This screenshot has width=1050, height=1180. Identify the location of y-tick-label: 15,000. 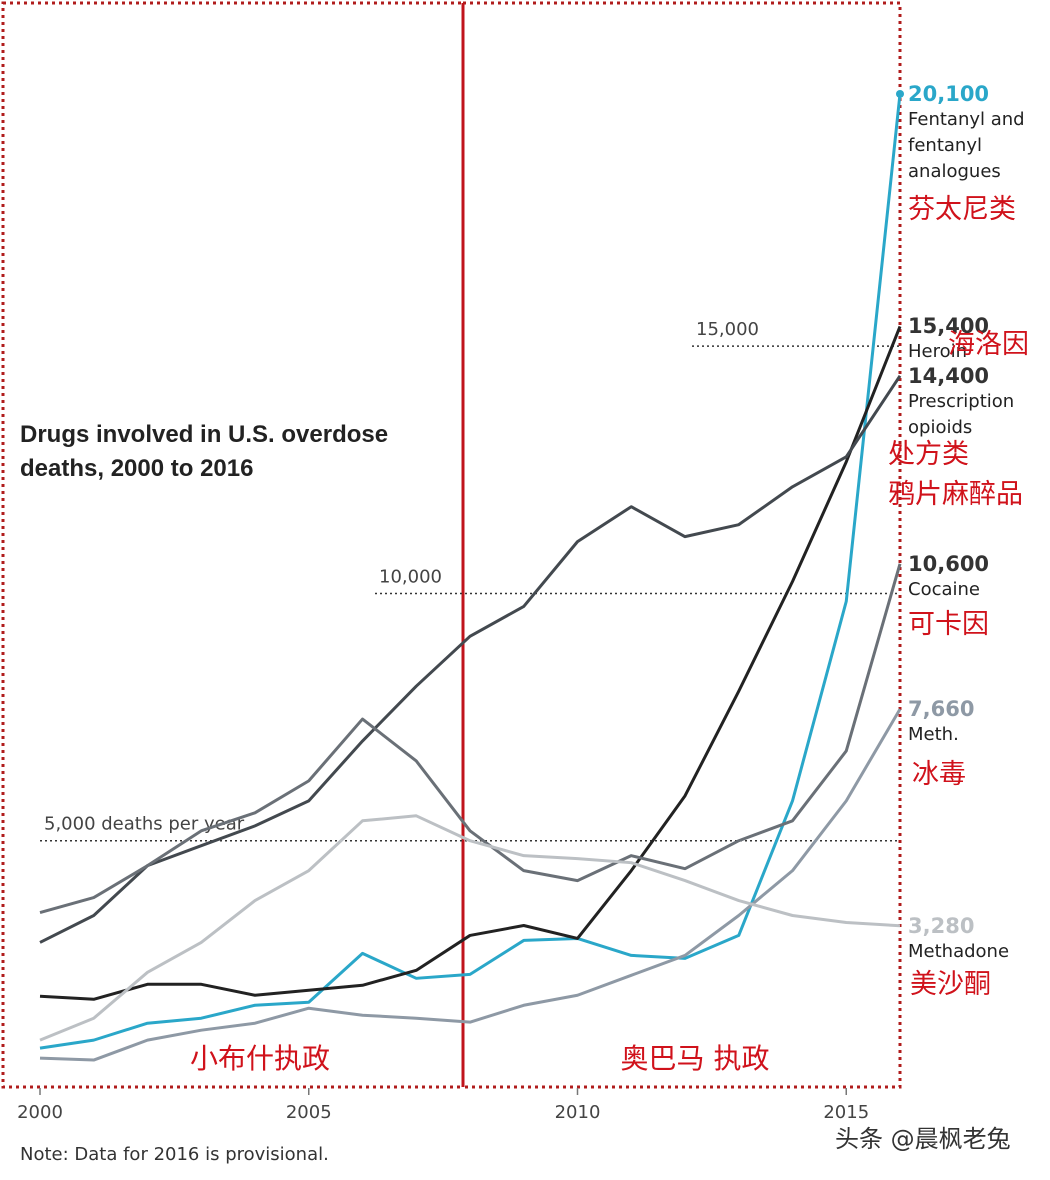
(727, 329).